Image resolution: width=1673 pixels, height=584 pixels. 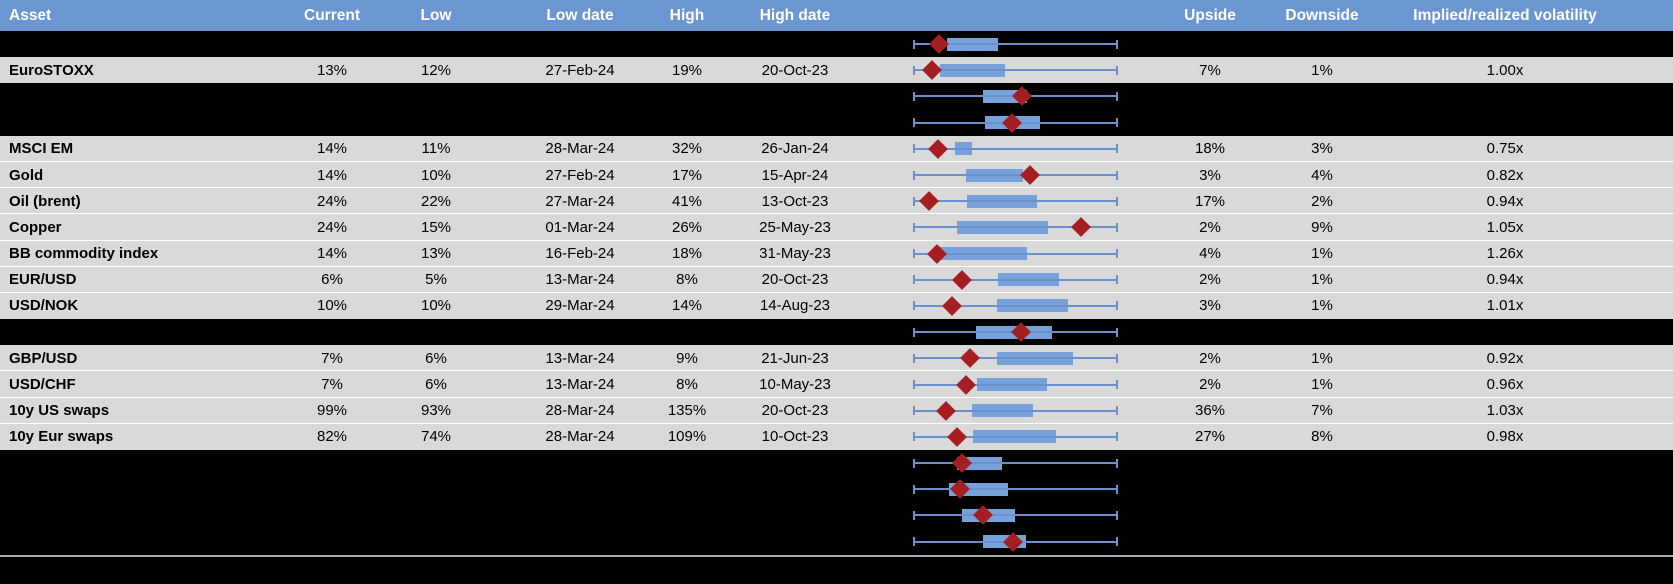 What do you see at coordinates (1322, 15) in the screenshot?
I see `header-downside: Downside` at bounding box center [1322, 15].